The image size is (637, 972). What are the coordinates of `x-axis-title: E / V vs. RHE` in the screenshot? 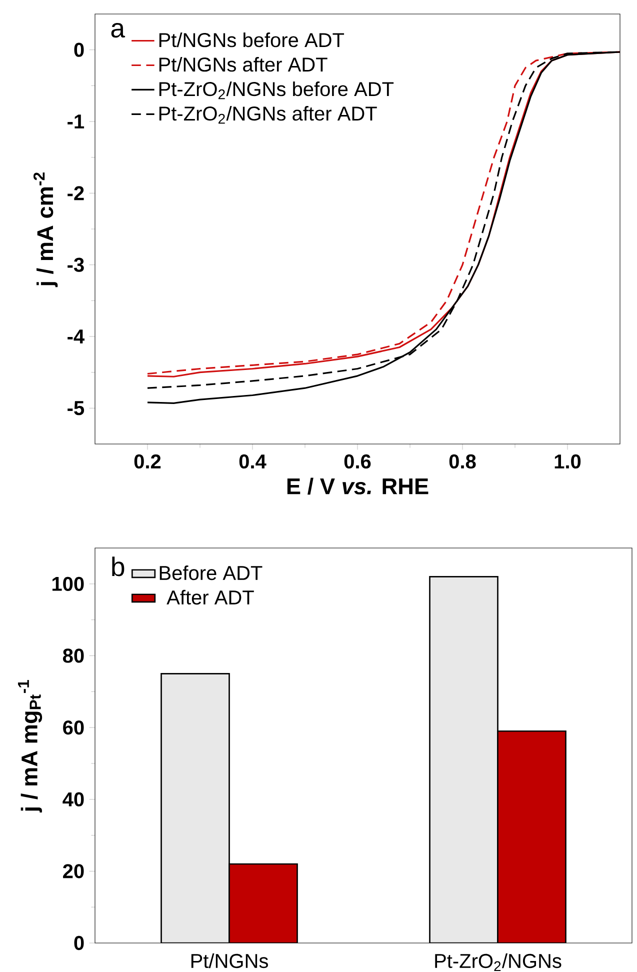 It's located at (357, 486).